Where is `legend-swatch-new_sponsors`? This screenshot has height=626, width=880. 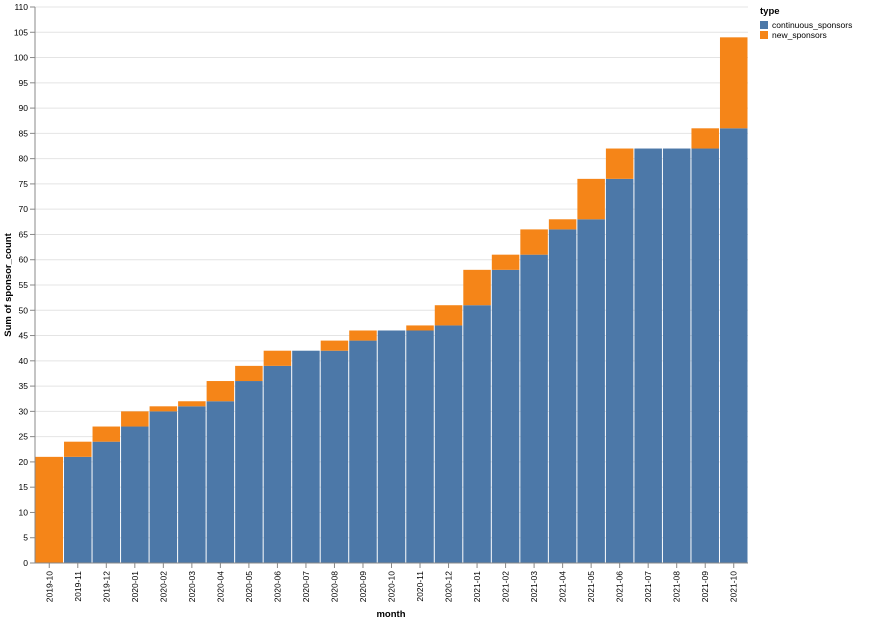
legend-swatch-new_sponsors is located at coordinates (764, 35).